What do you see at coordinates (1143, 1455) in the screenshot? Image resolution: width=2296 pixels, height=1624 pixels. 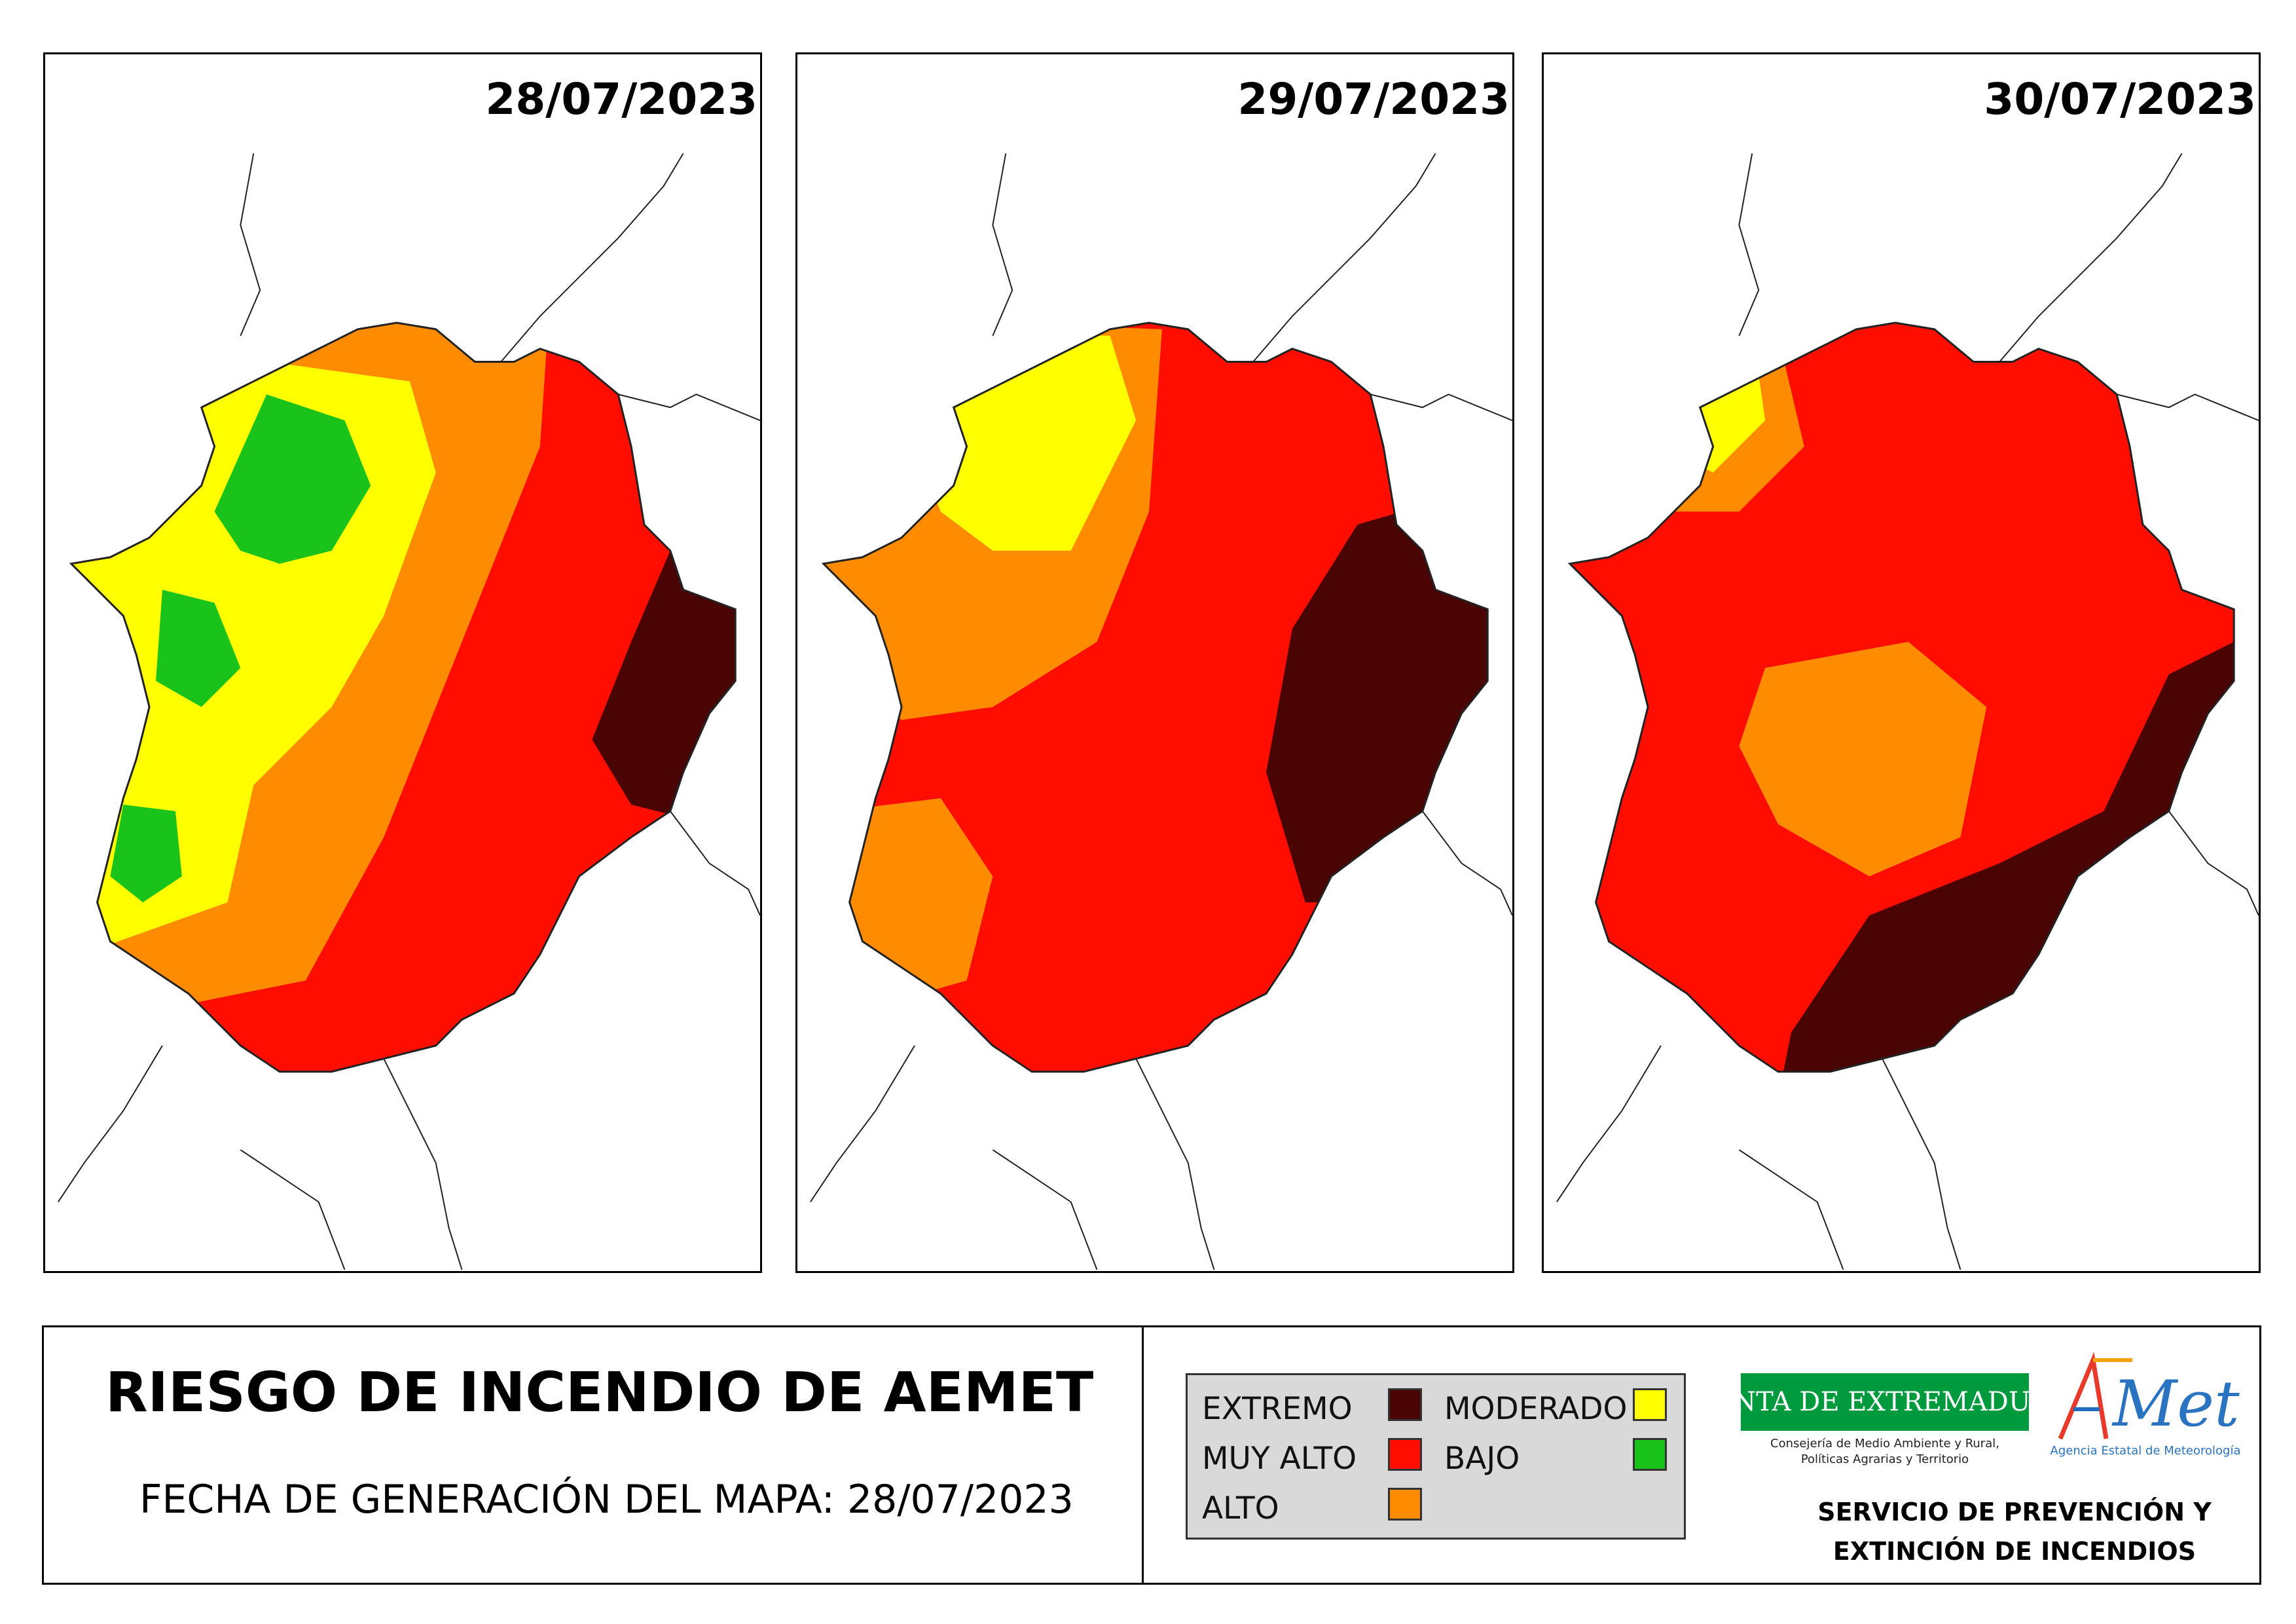 I see `divider` at bounding box center [1143, 1455].